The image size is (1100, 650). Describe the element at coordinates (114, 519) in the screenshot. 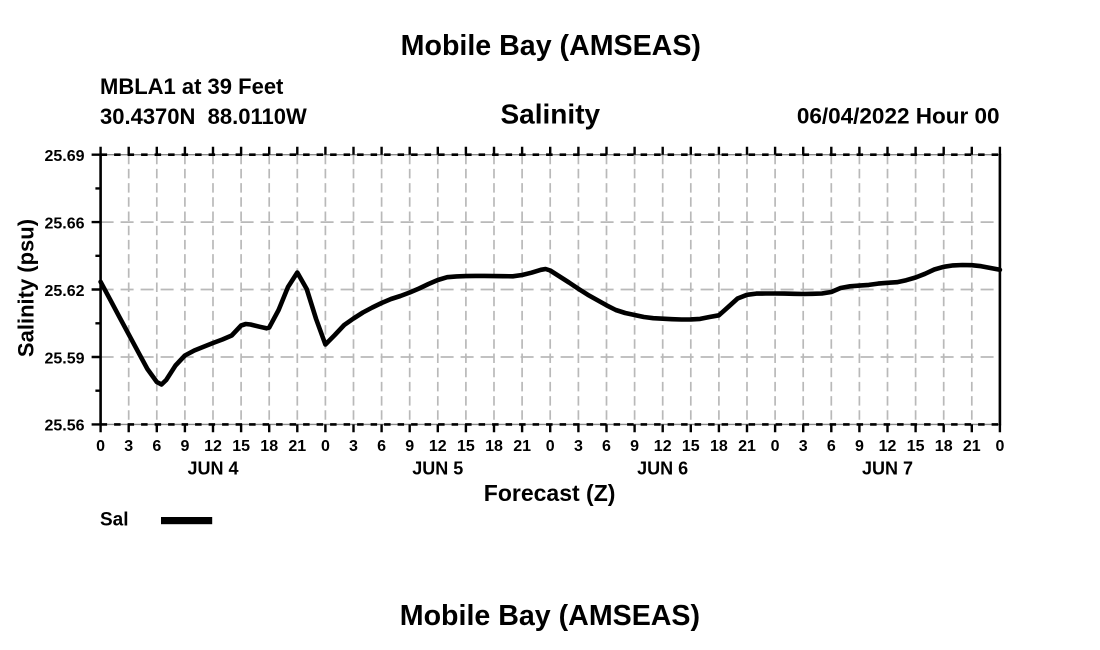

I see `svg-text: Sal` at that location.